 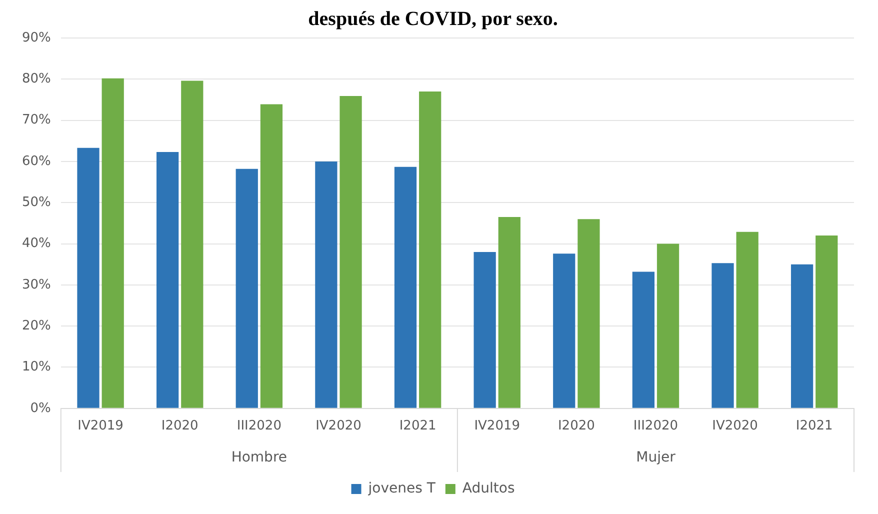 What do you see at coordinates (401, 488) in the screenshot?
I see `legend-label: jovenes T` at bounding box center [401, 488].